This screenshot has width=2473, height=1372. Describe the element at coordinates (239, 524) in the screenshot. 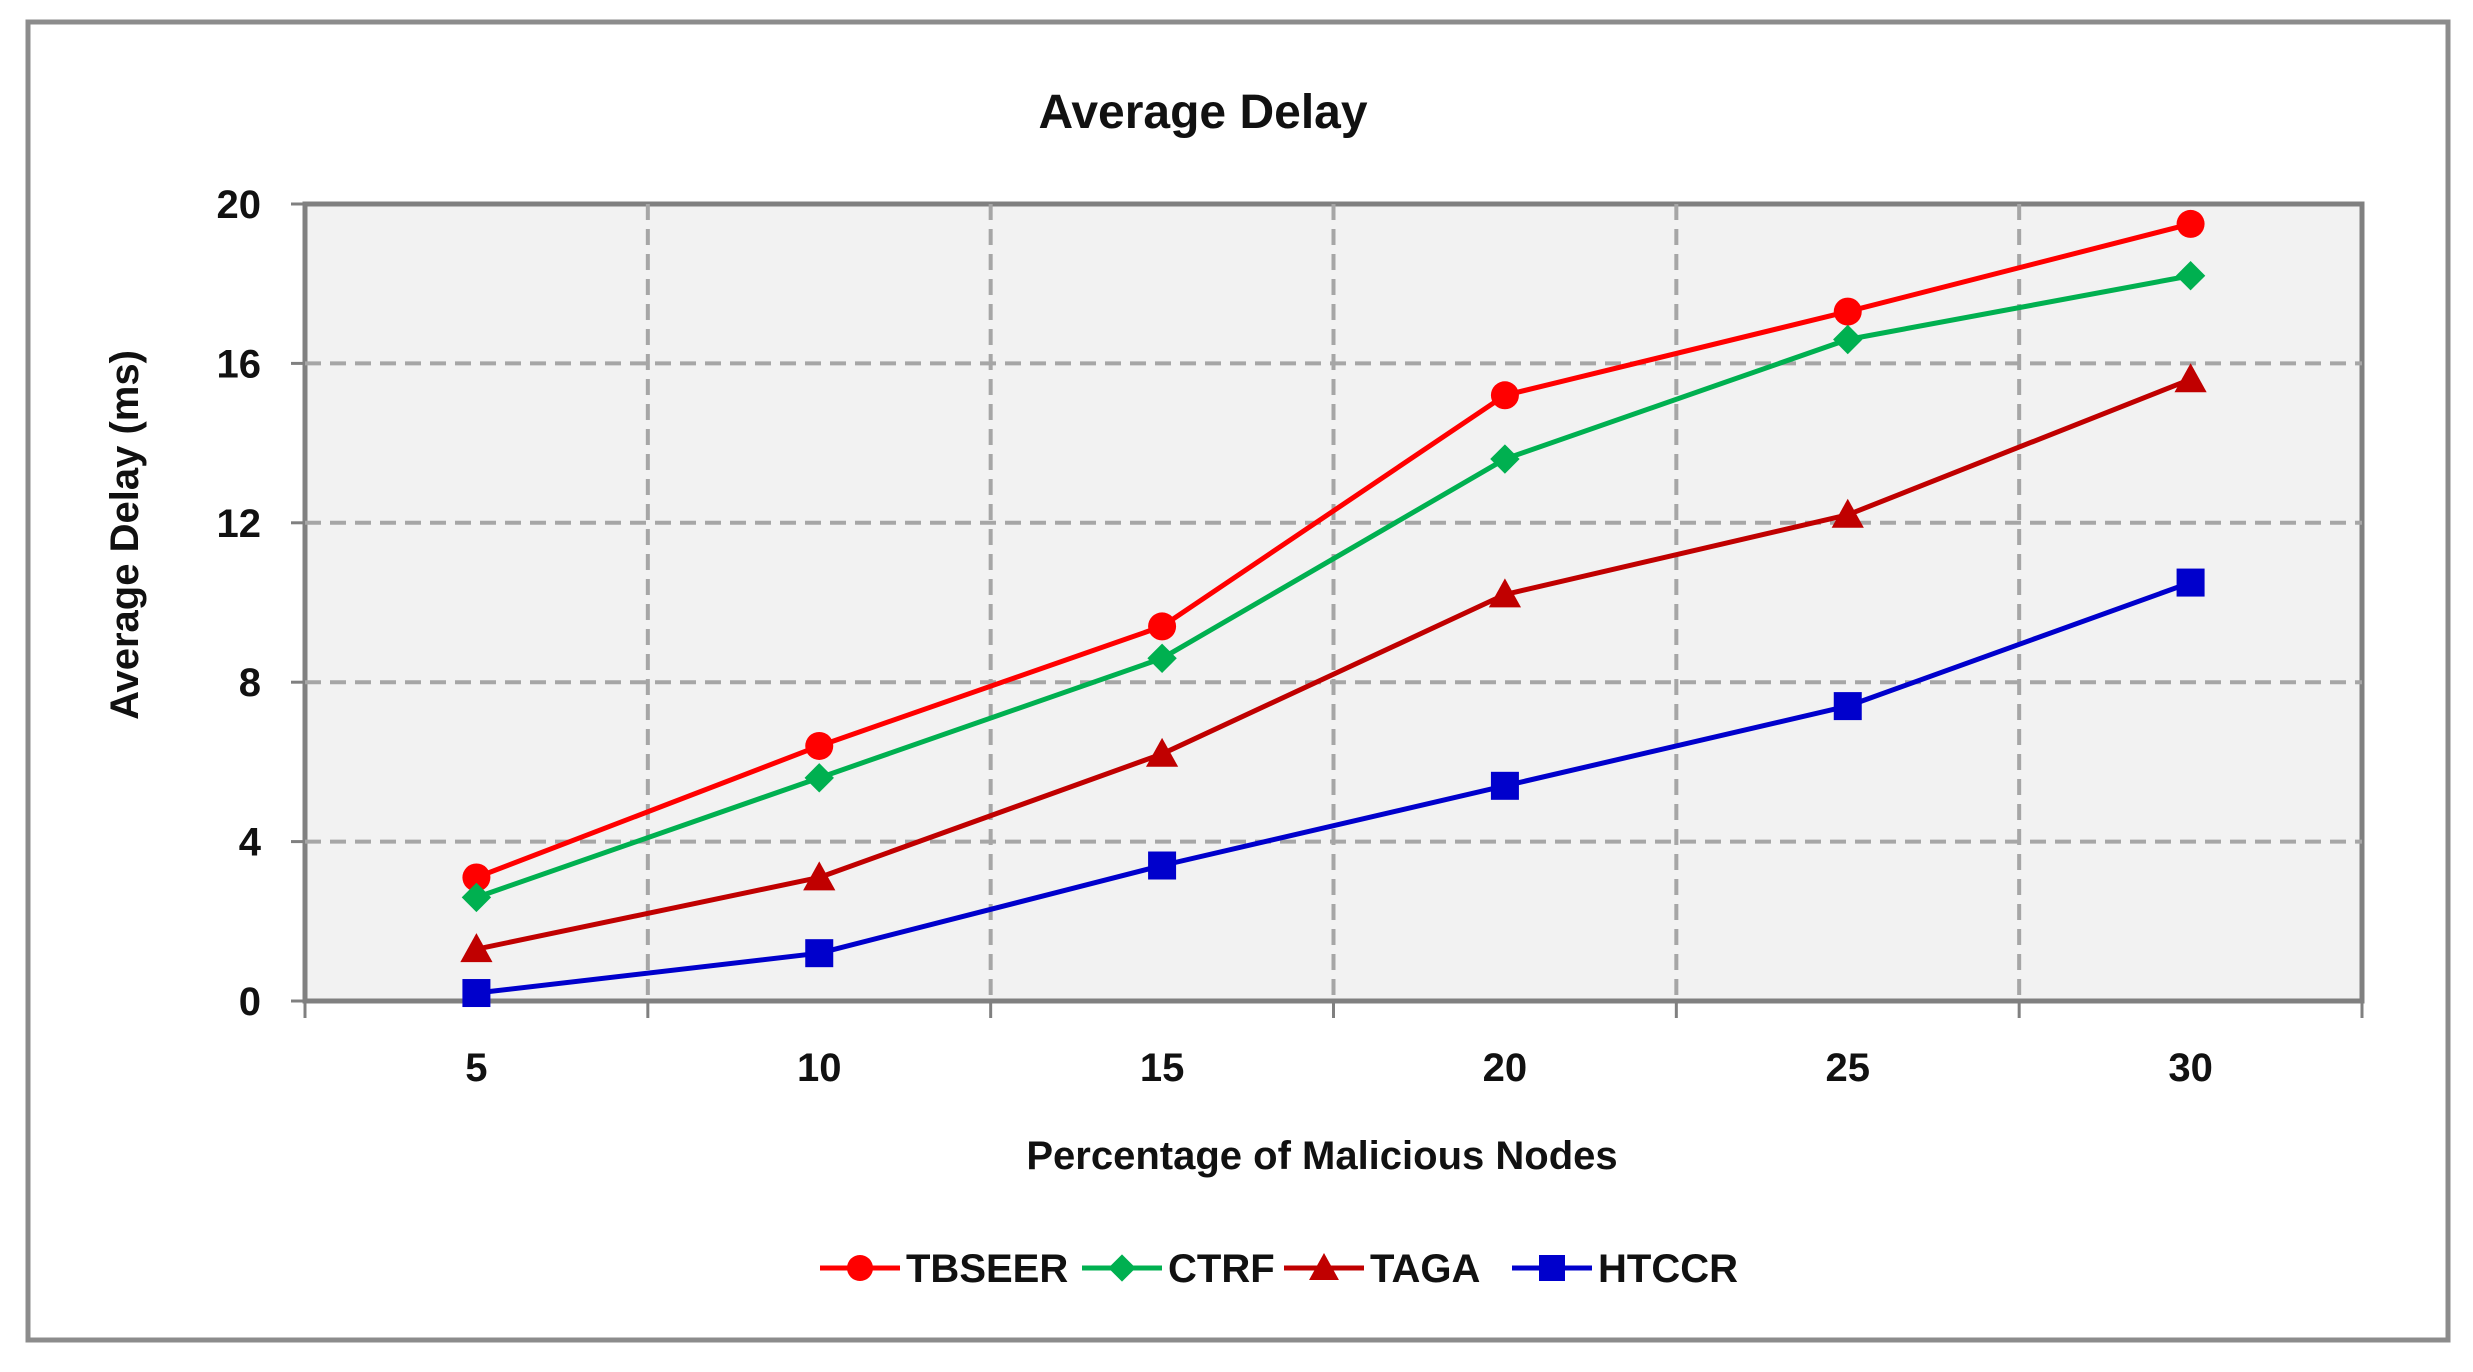

I see `y-tick-label: 12` at that location.